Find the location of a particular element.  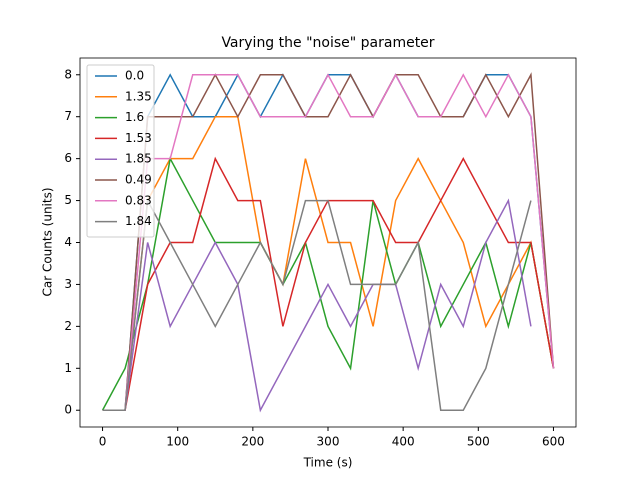

legend-label: 1.84 is located at coordinates (138, 221).